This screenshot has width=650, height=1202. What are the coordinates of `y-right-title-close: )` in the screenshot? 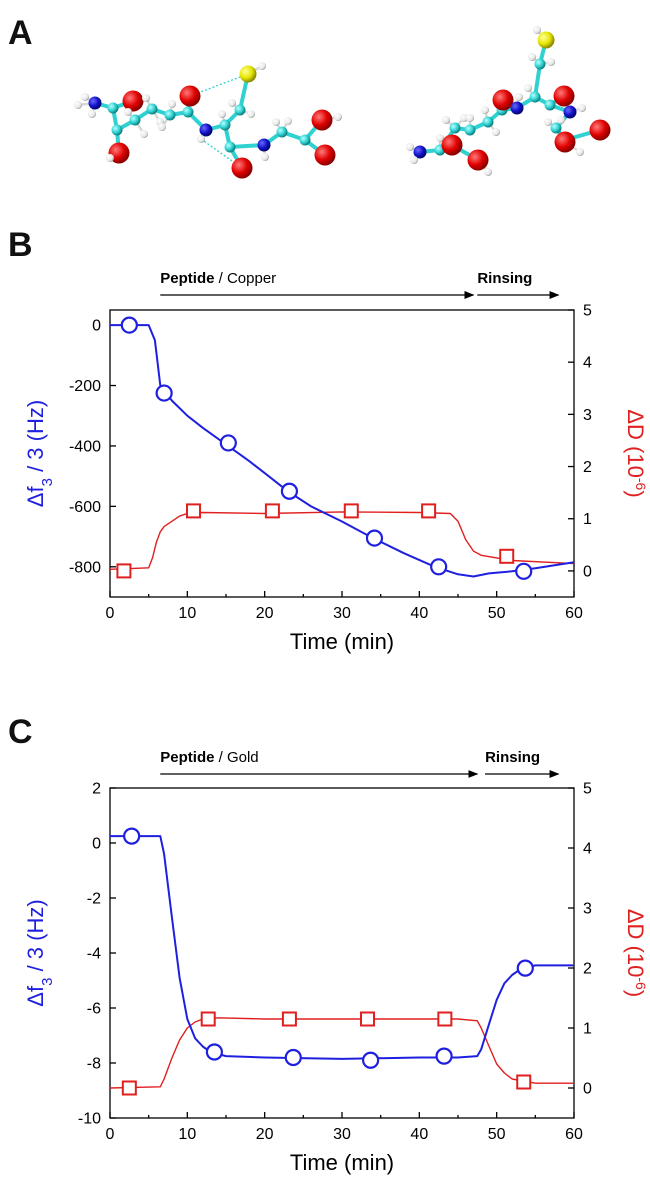 It's located at (635, 493).